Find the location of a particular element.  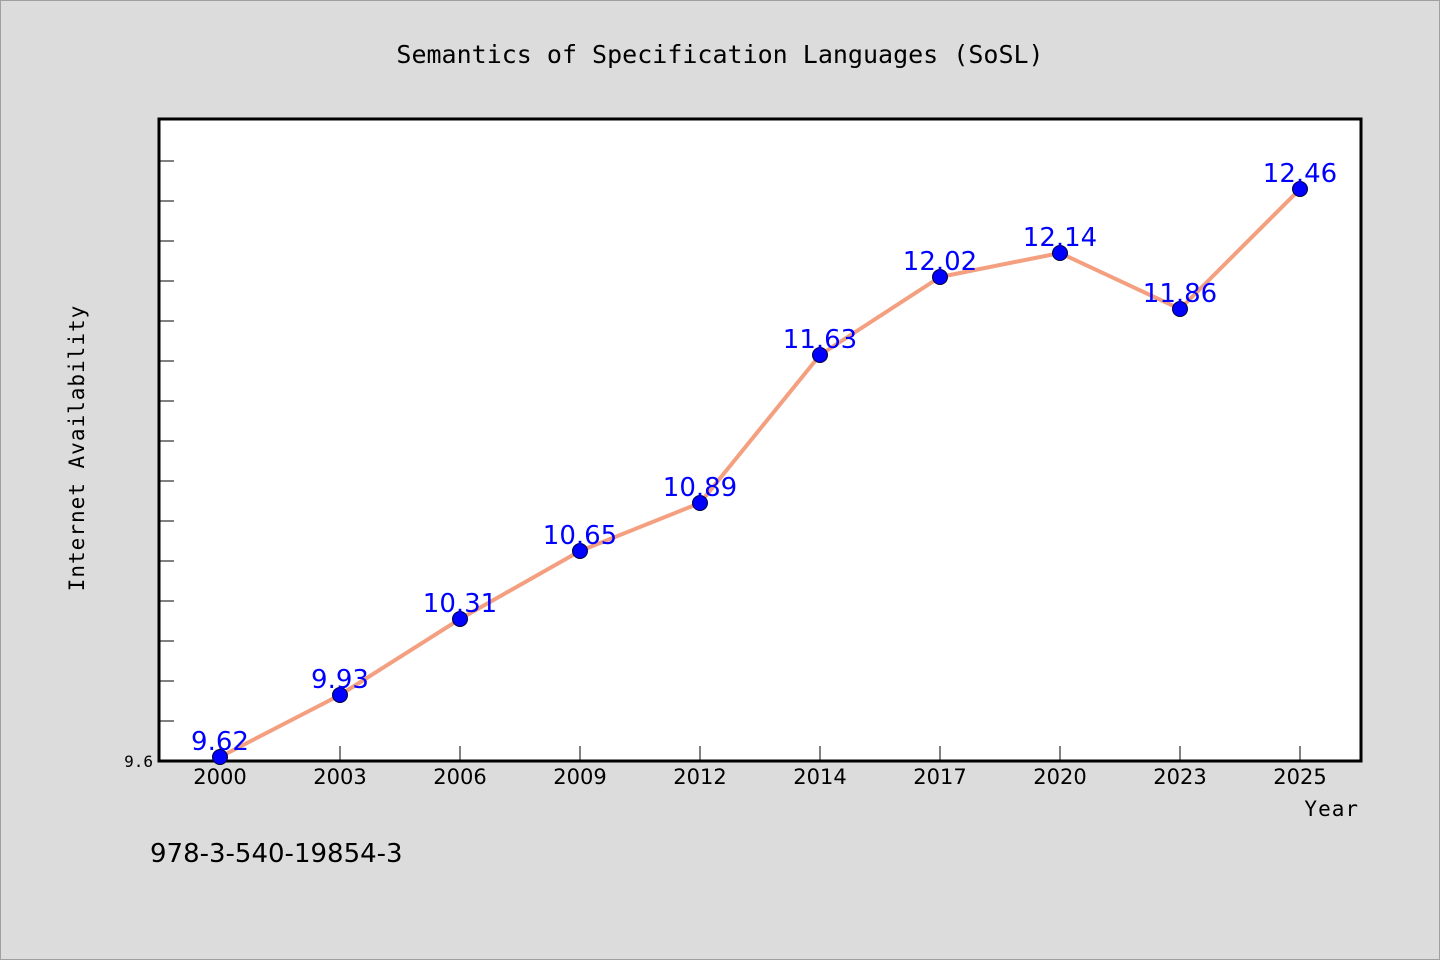

data-label: 12.02 is located at coordinates (940, 262).